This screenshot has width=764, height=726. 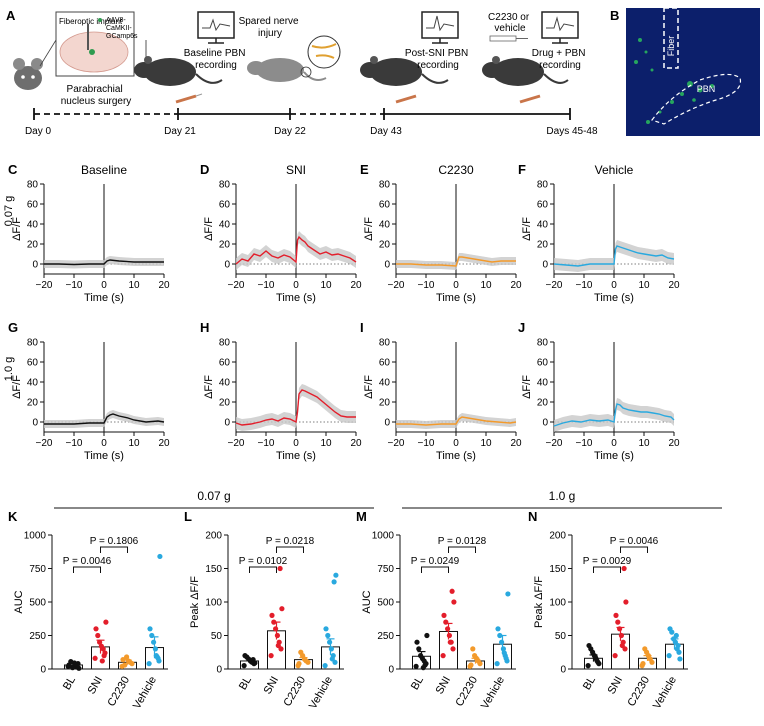 I want to click on y-tick-label: 750, so click(x=37, y=569).